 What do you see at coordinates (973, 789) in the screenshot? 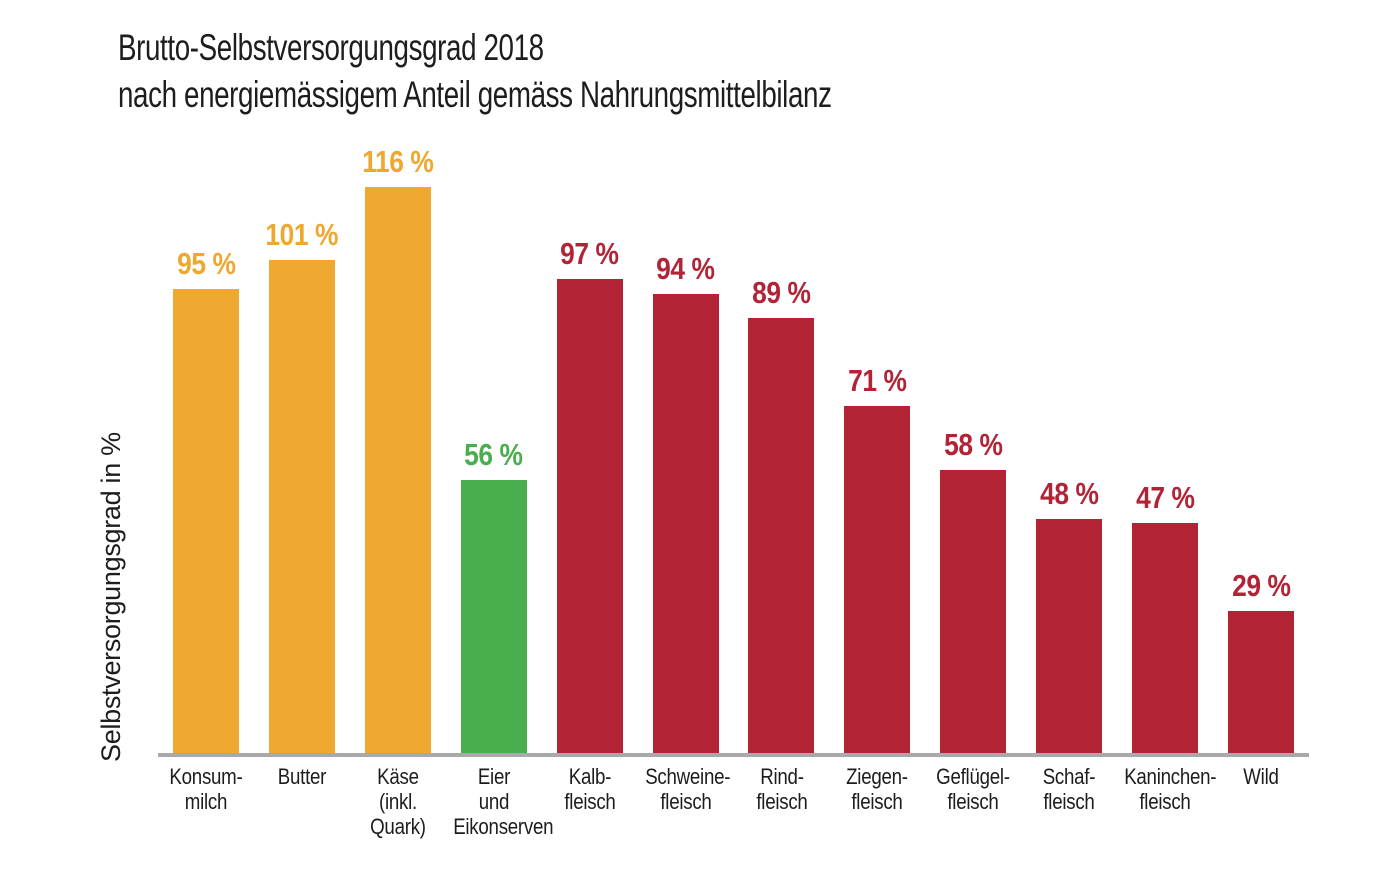
I see `category-label: Geflügel- fleisch` at bounding box center [973, 789].